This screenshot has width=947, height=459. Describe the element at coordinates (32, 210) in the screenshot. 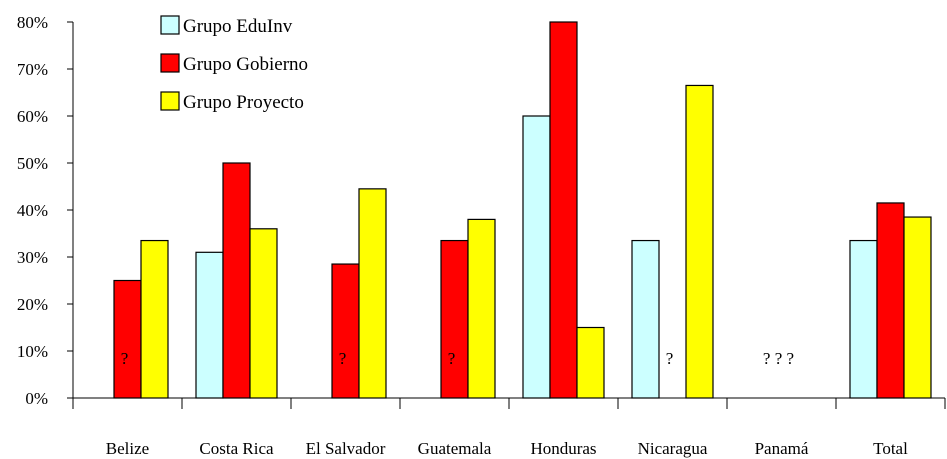

I see `y-tick-label: 40%` at that location.